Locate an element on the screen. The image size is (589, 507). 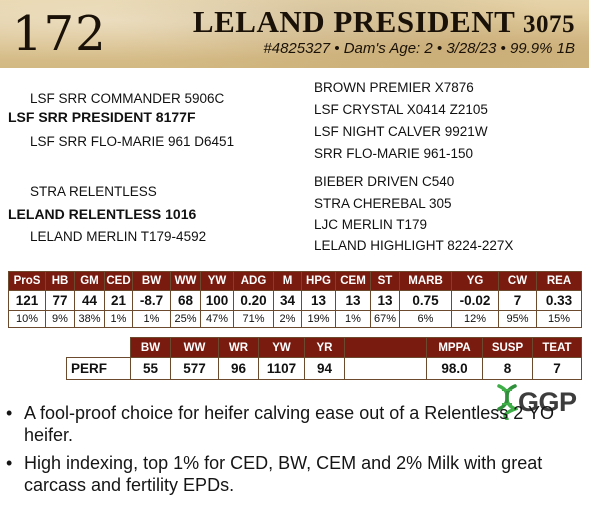
epd-value: 21 is located at coordinates (118, 300).